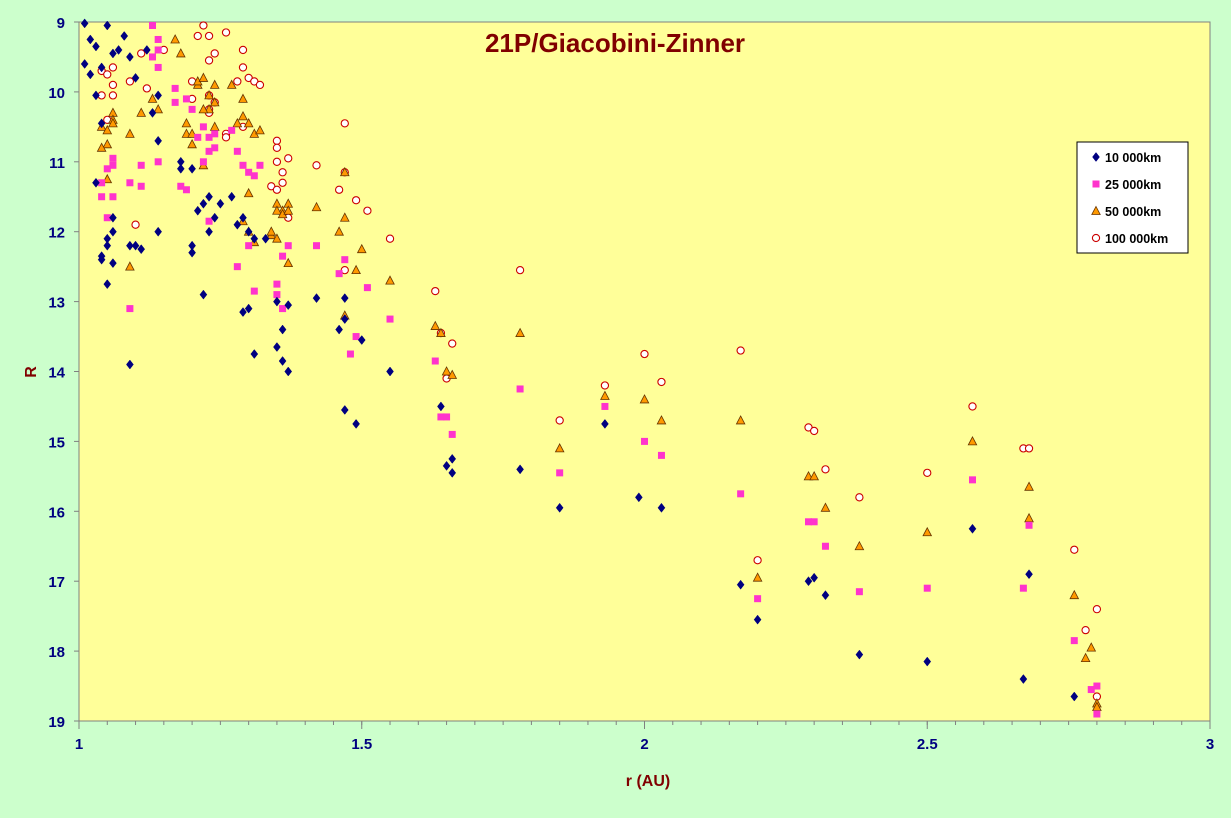 The height and width of the screenshot is (818, 1231). What do you see at coordinates (56, 93) in the screenshot?
I see `y-tick-label: 10` at bounding box center [56, 93].